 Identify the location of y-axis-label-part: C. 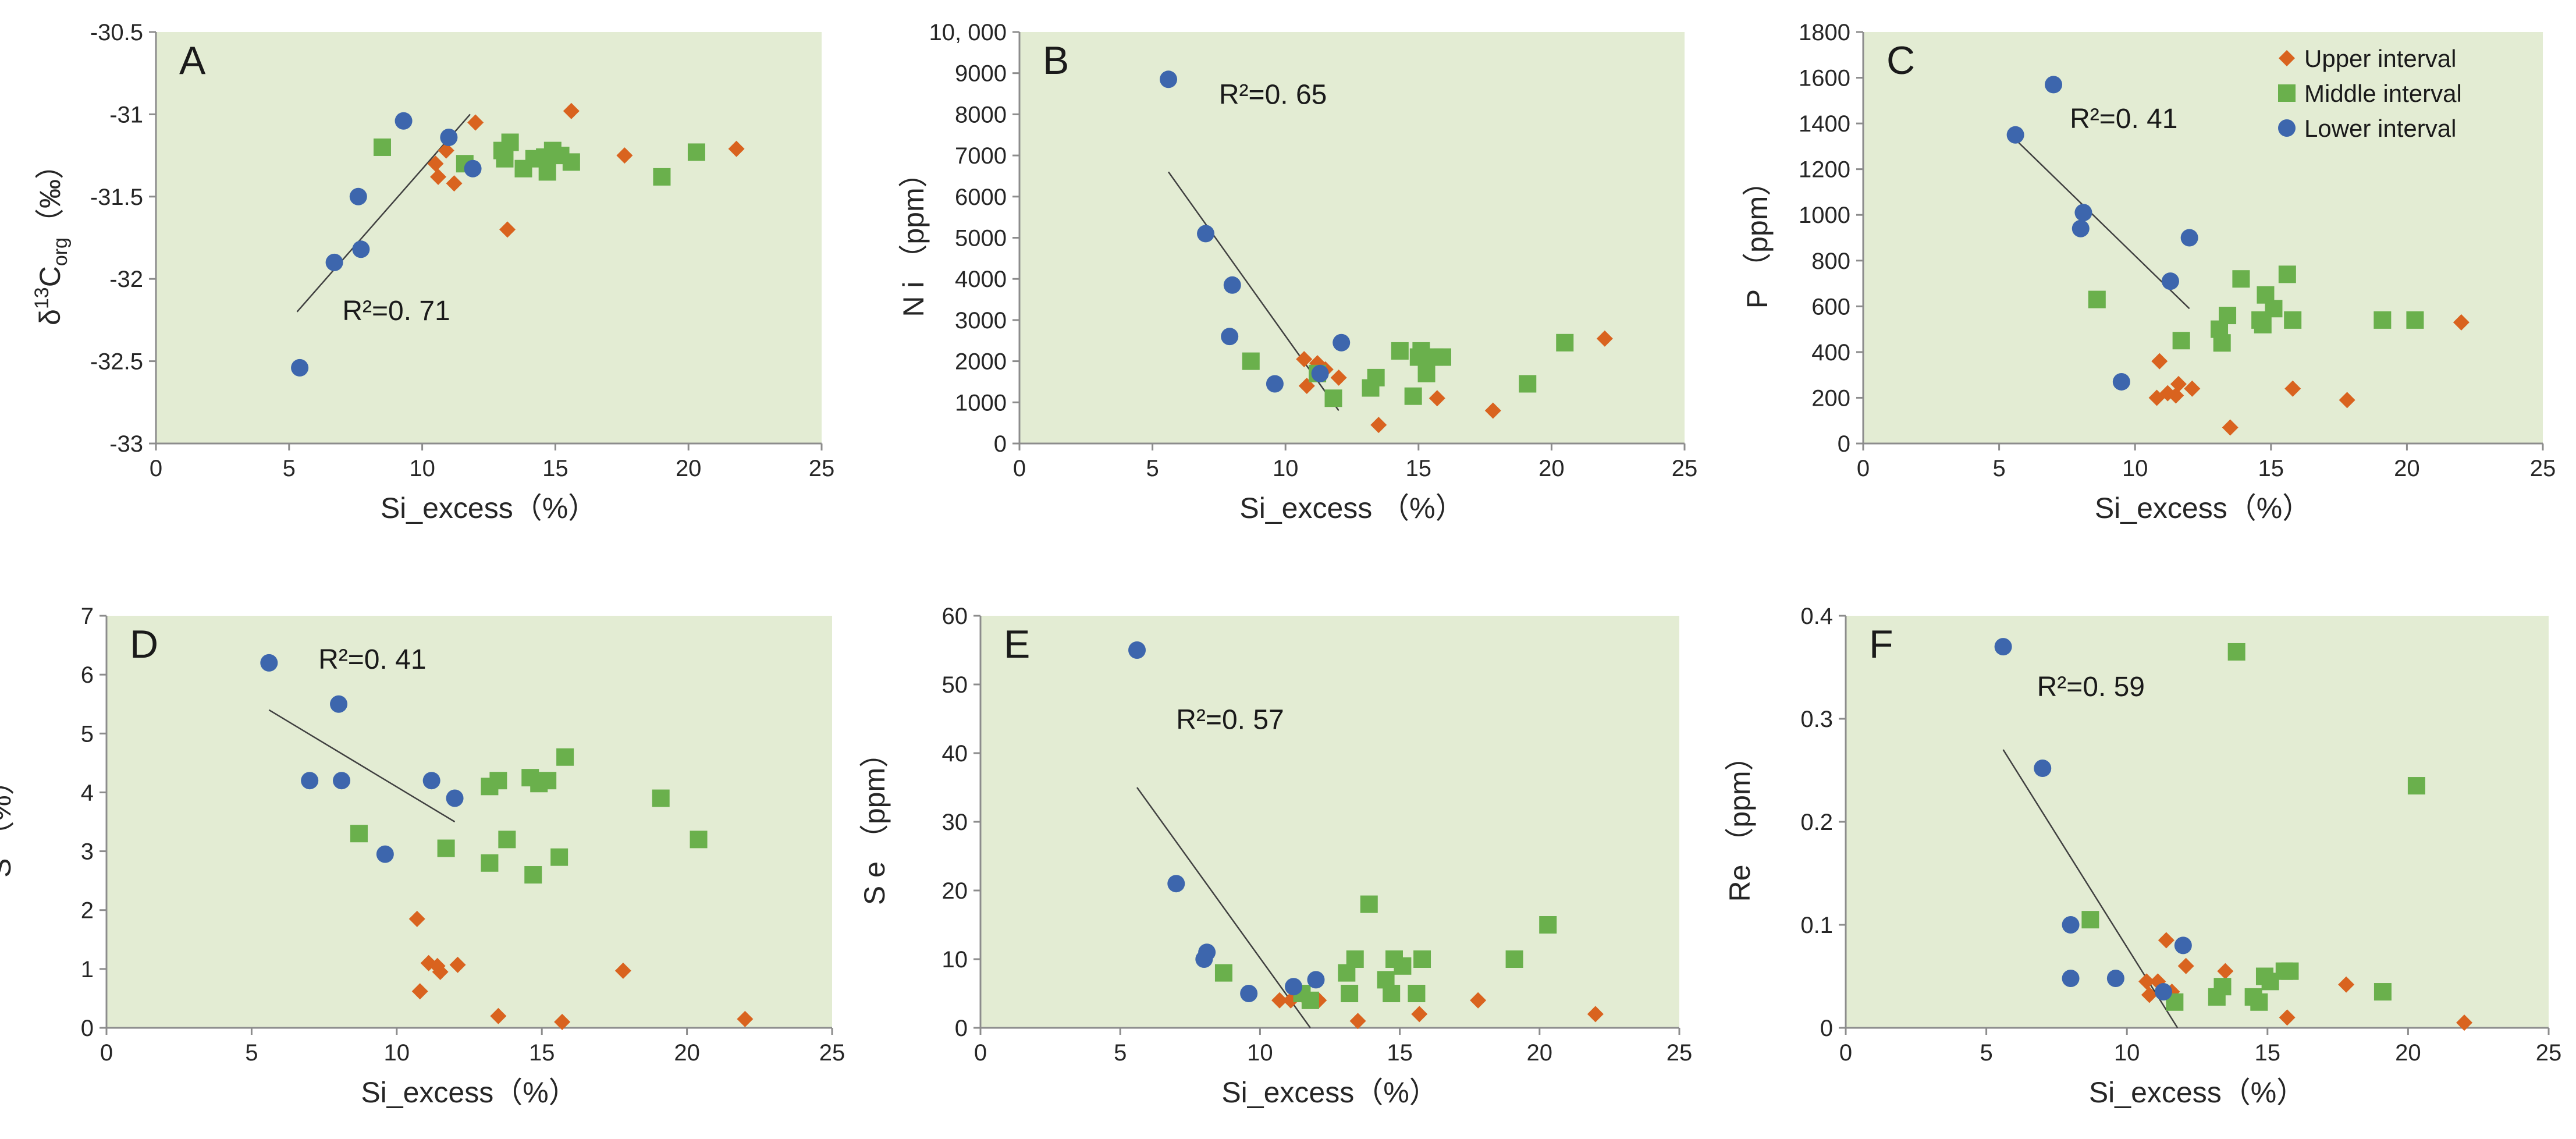
(50, 276).